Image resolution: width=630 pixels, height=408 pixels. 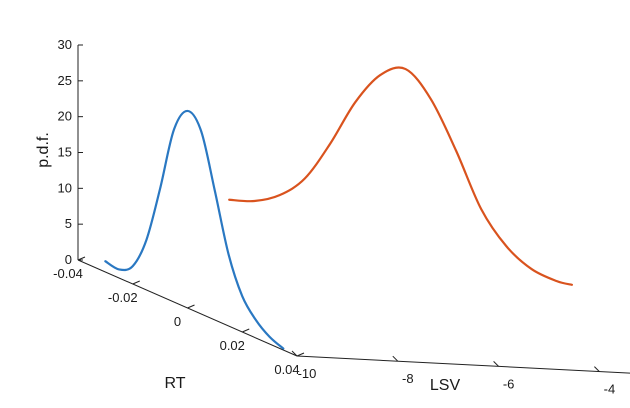 What do you see at coordinates (65, 187) in the screenshot?
I see `z-tick-label: 10` at bounding box center [65, 187].